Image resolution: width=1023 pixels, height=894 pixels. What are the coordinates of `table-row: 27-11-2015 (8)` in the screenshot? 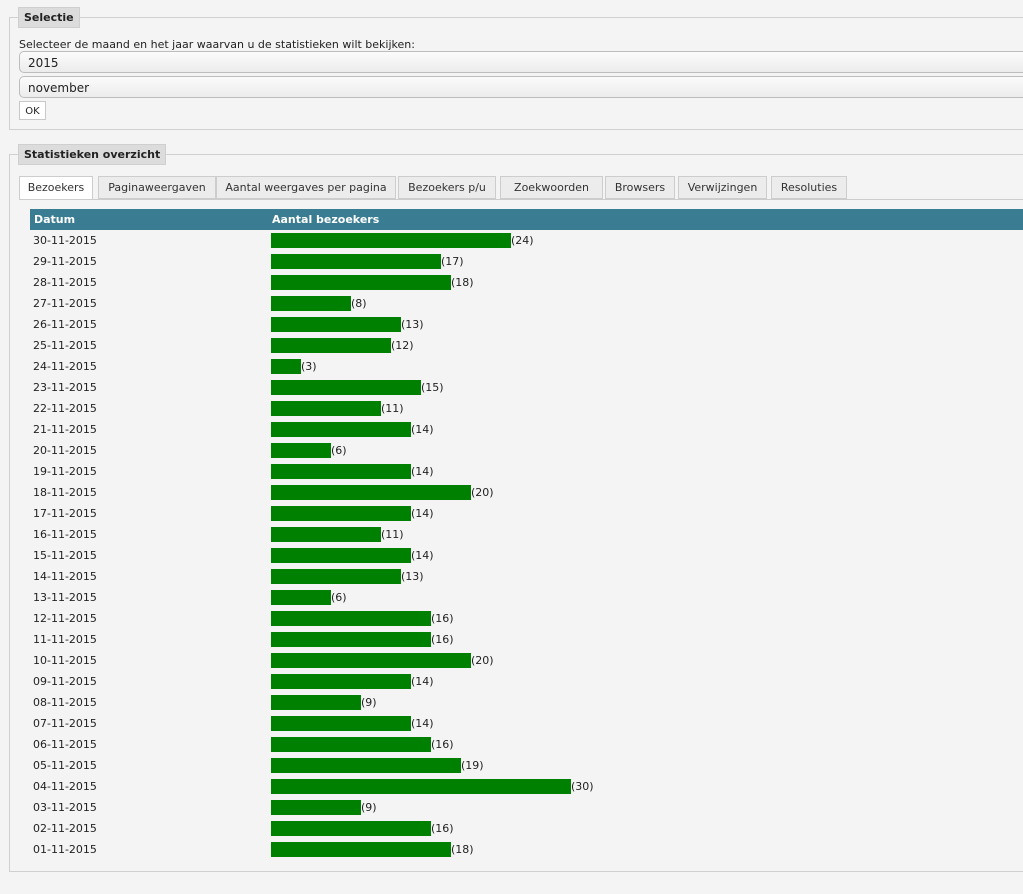 It's located at (526, 303).